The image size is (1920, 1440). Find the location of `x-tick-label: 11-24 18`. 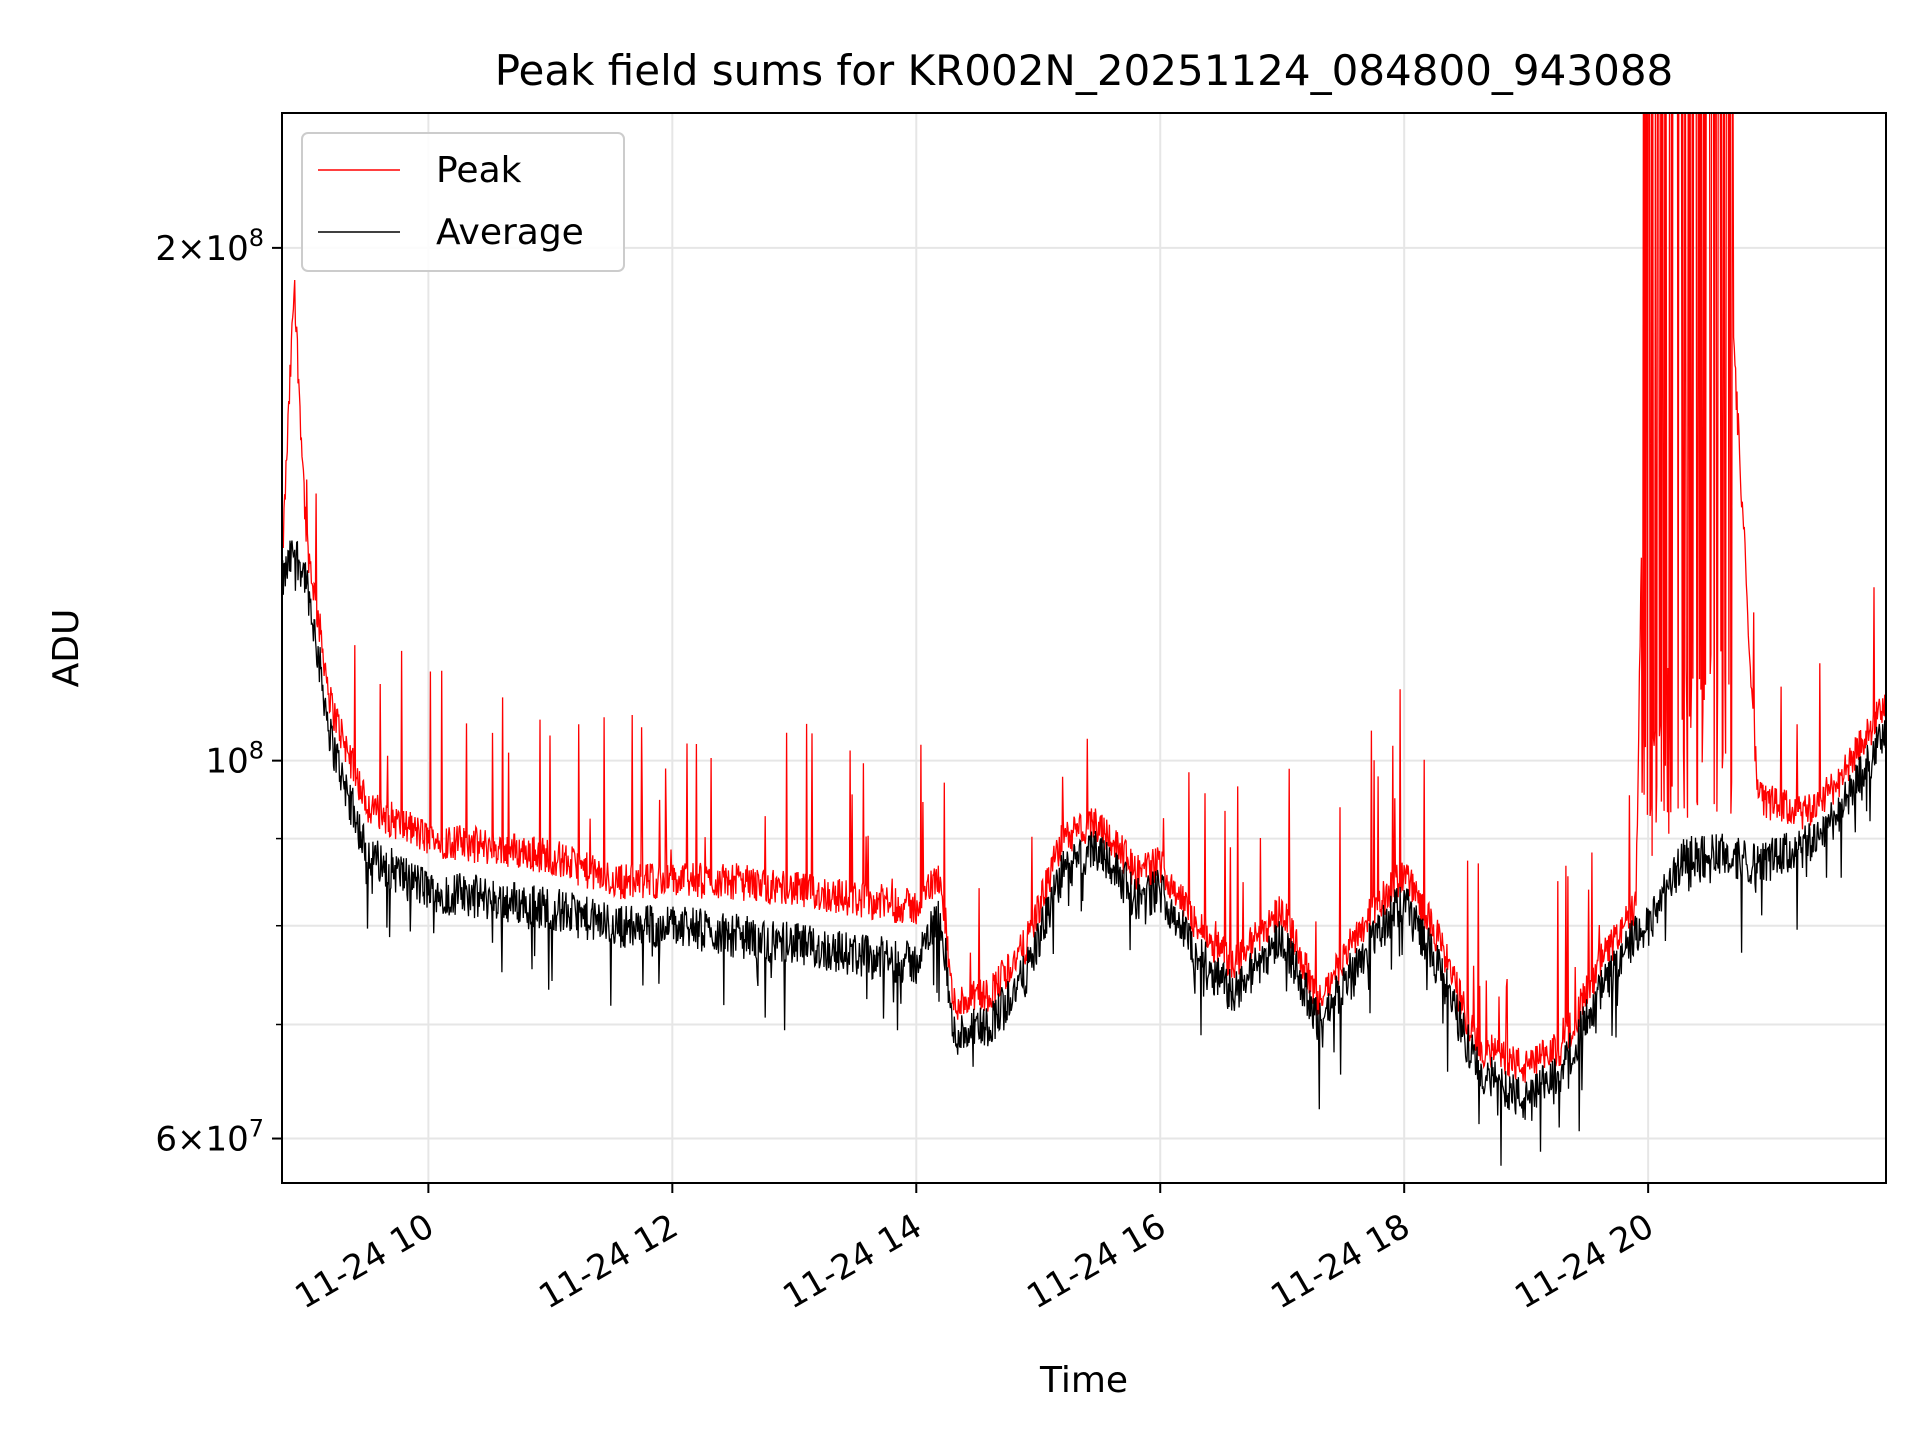

x-tick-label: 11-24 18 is located at coordinates (1340, 1261).